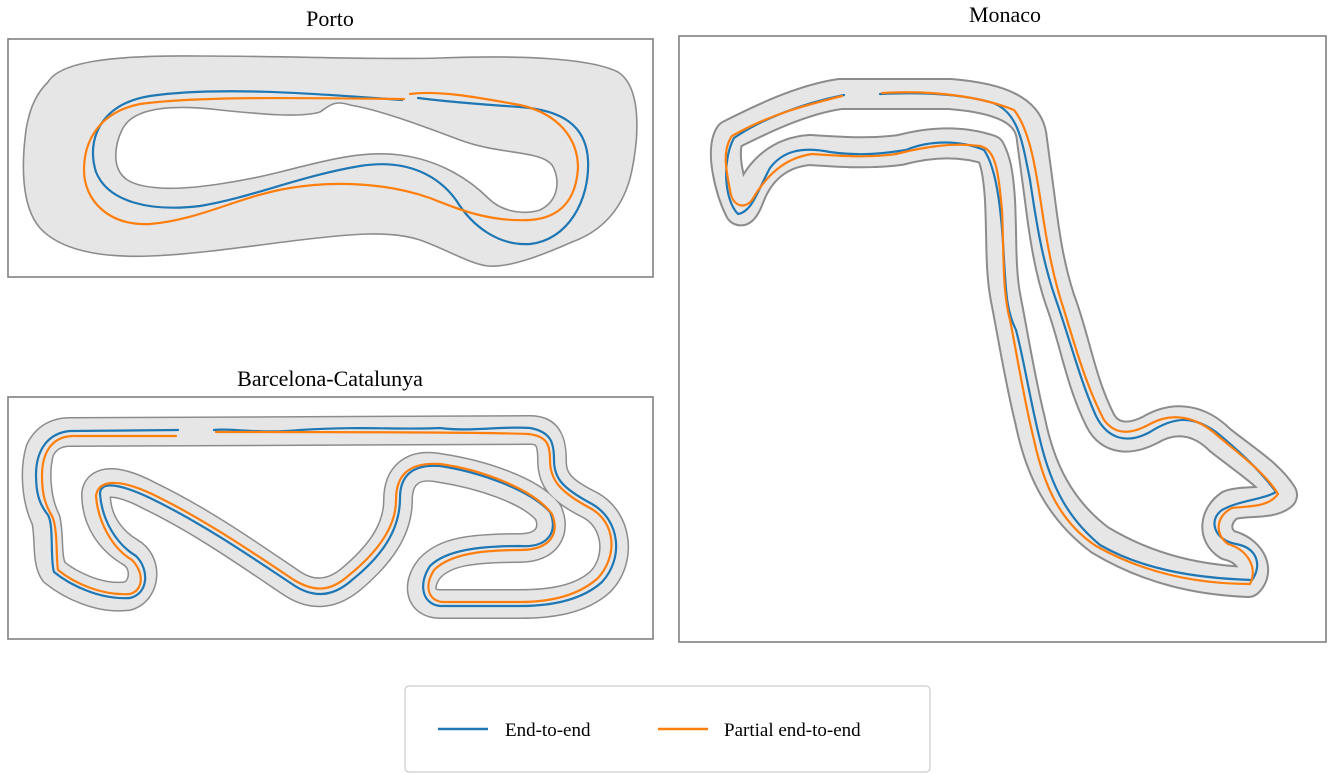  I want to click on panel-frame-porto, so click(330, 158).